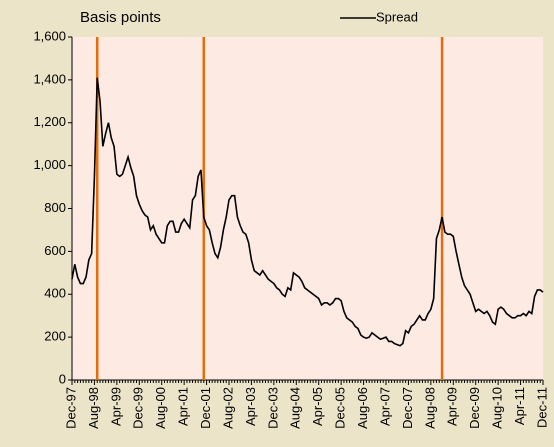 Image resolution: width=554 pixels, height=447 pixels. I want to click on y-tick-label: 1,000, so click(49, 164).